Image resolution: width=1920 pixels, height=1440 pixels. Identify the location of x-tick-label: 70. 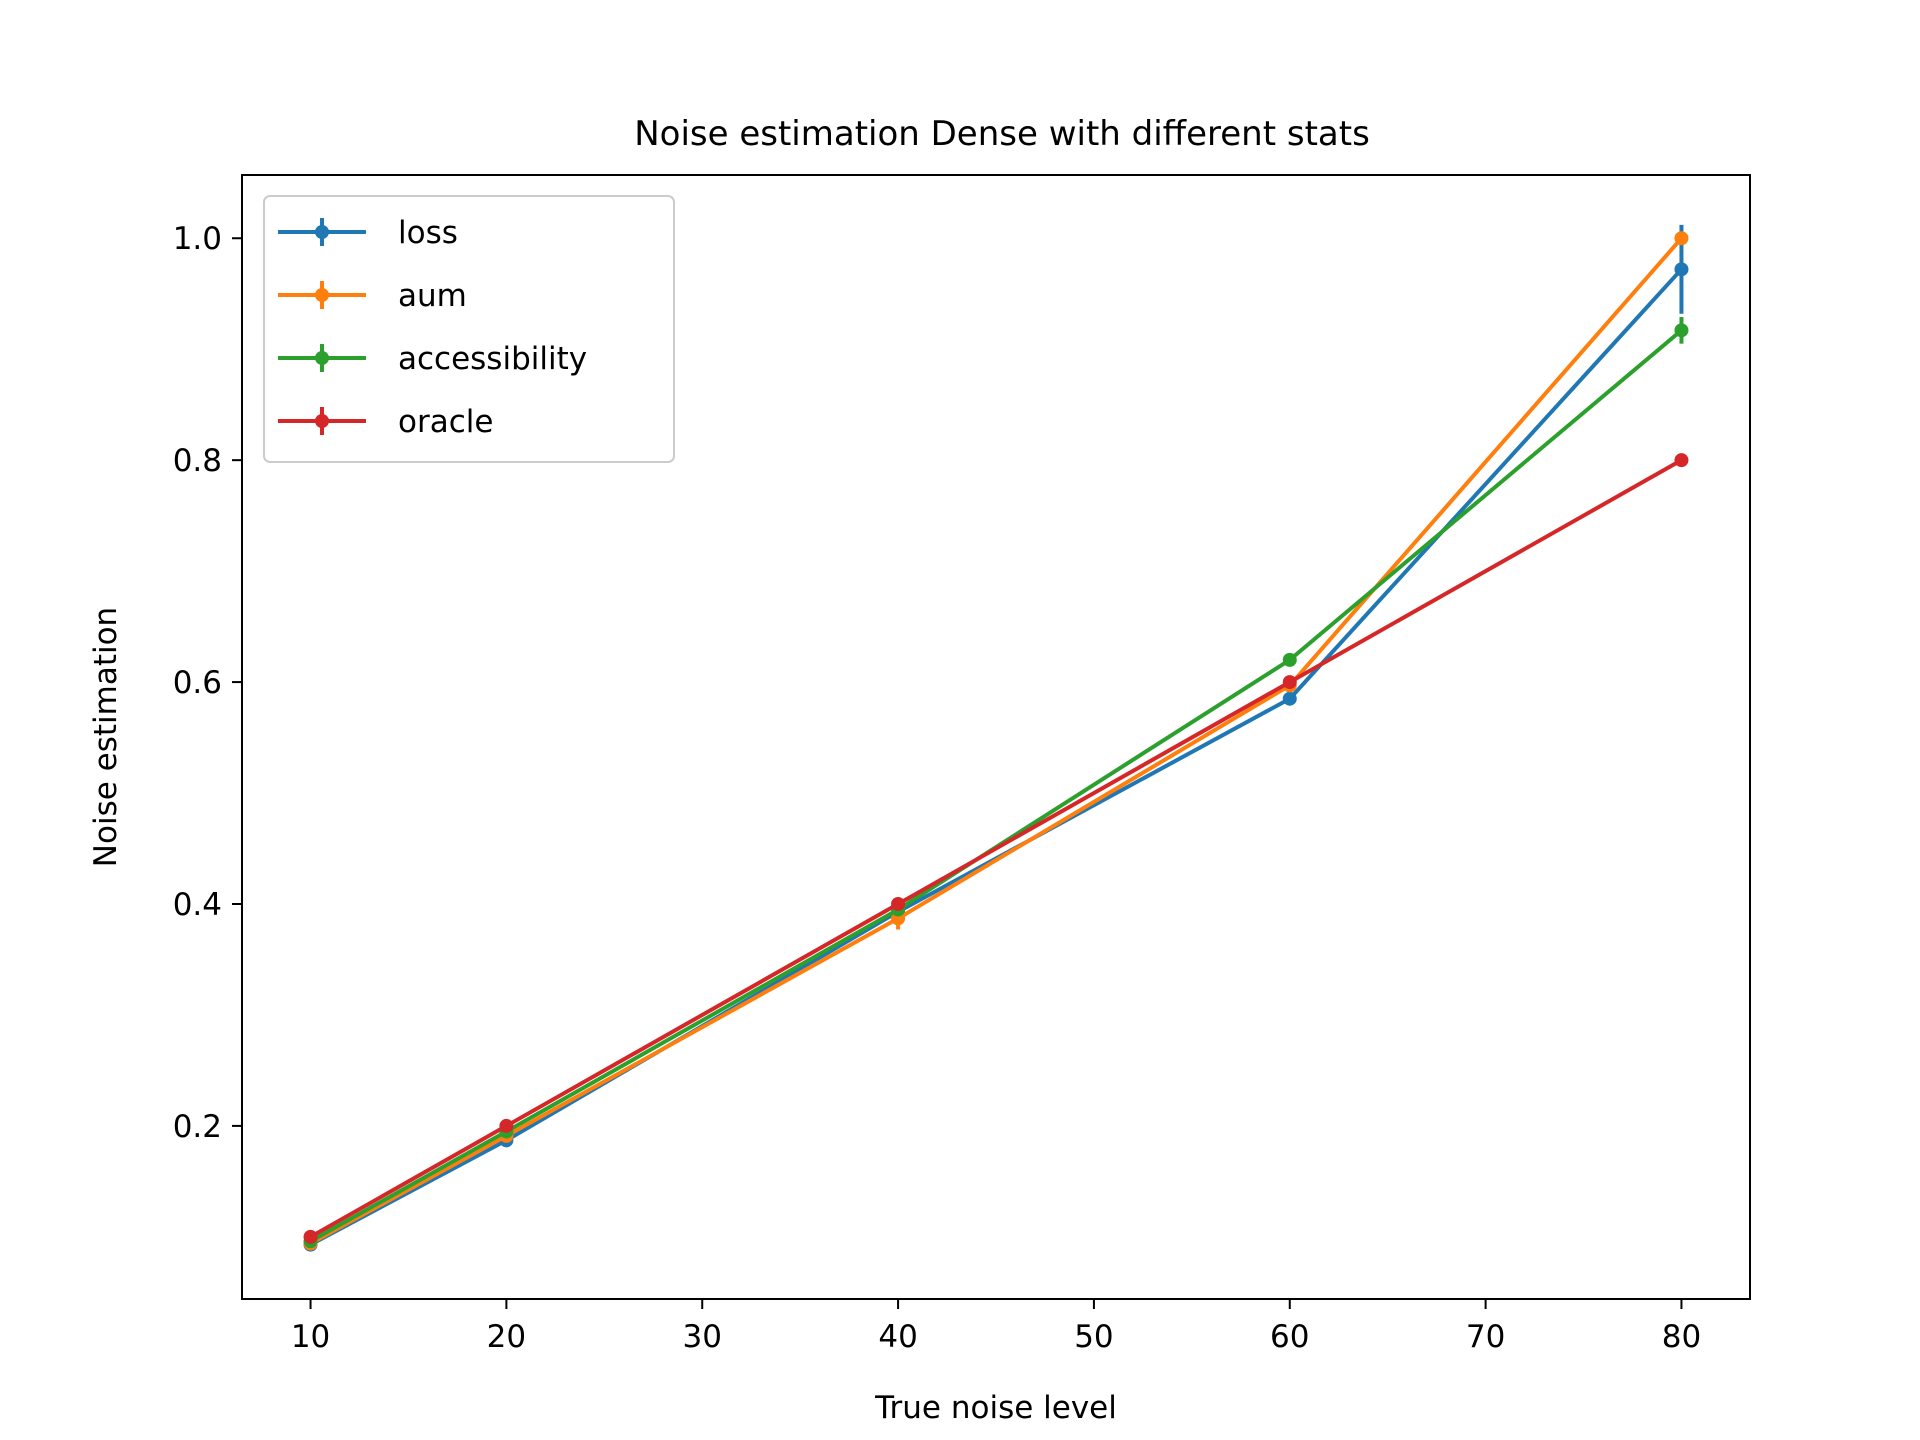
(1485, 1337).